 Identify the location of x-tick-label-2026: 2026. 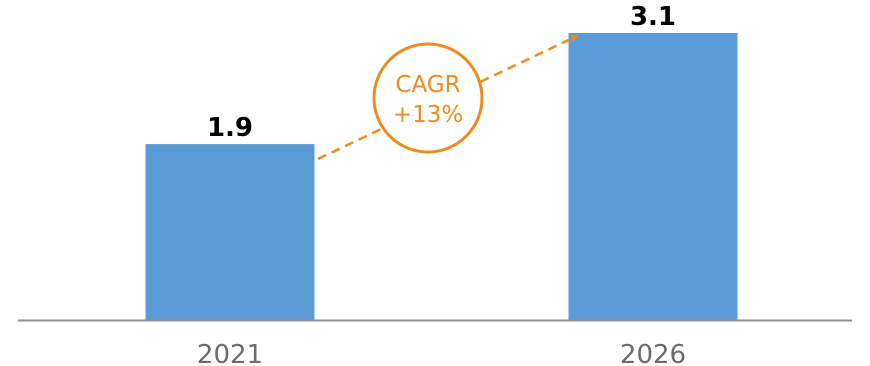
(653, 353).